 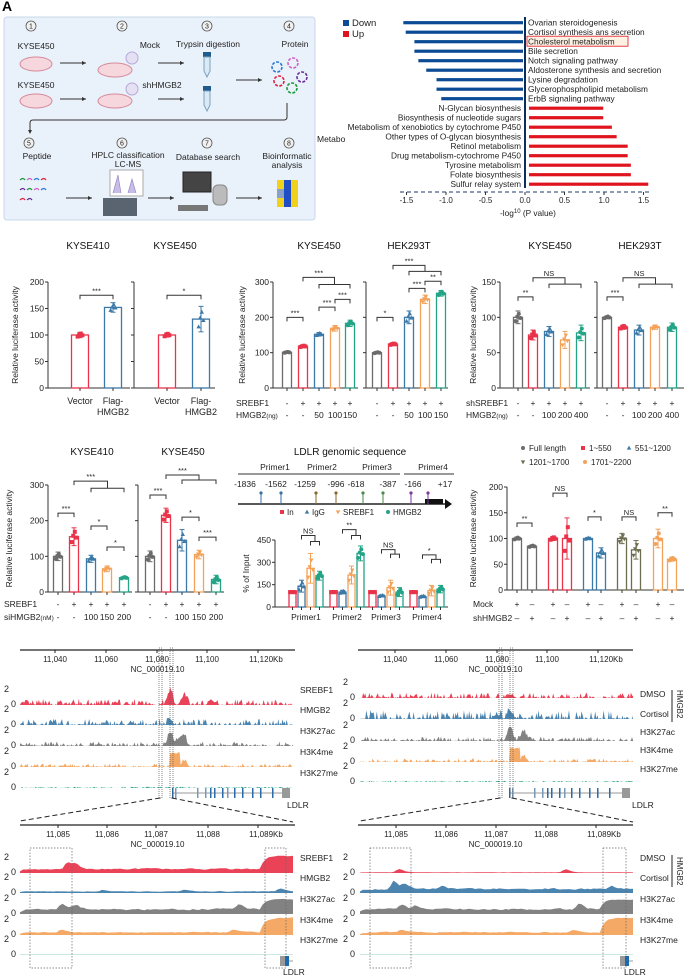 I want to click on group-label: HMGB2, so click(x=679, y=871).